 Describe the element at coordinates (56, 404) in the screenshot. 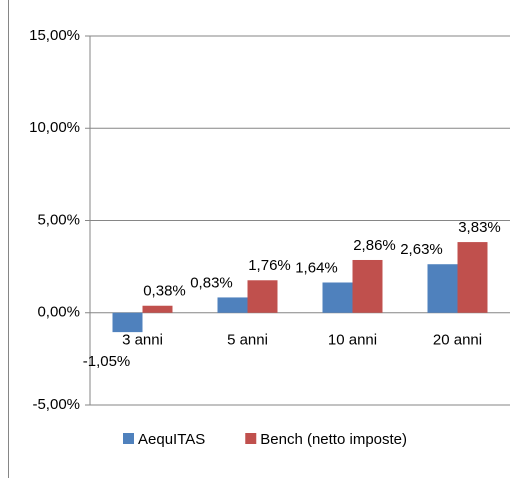

I see `y-tick-label: -5,00%` at that location.